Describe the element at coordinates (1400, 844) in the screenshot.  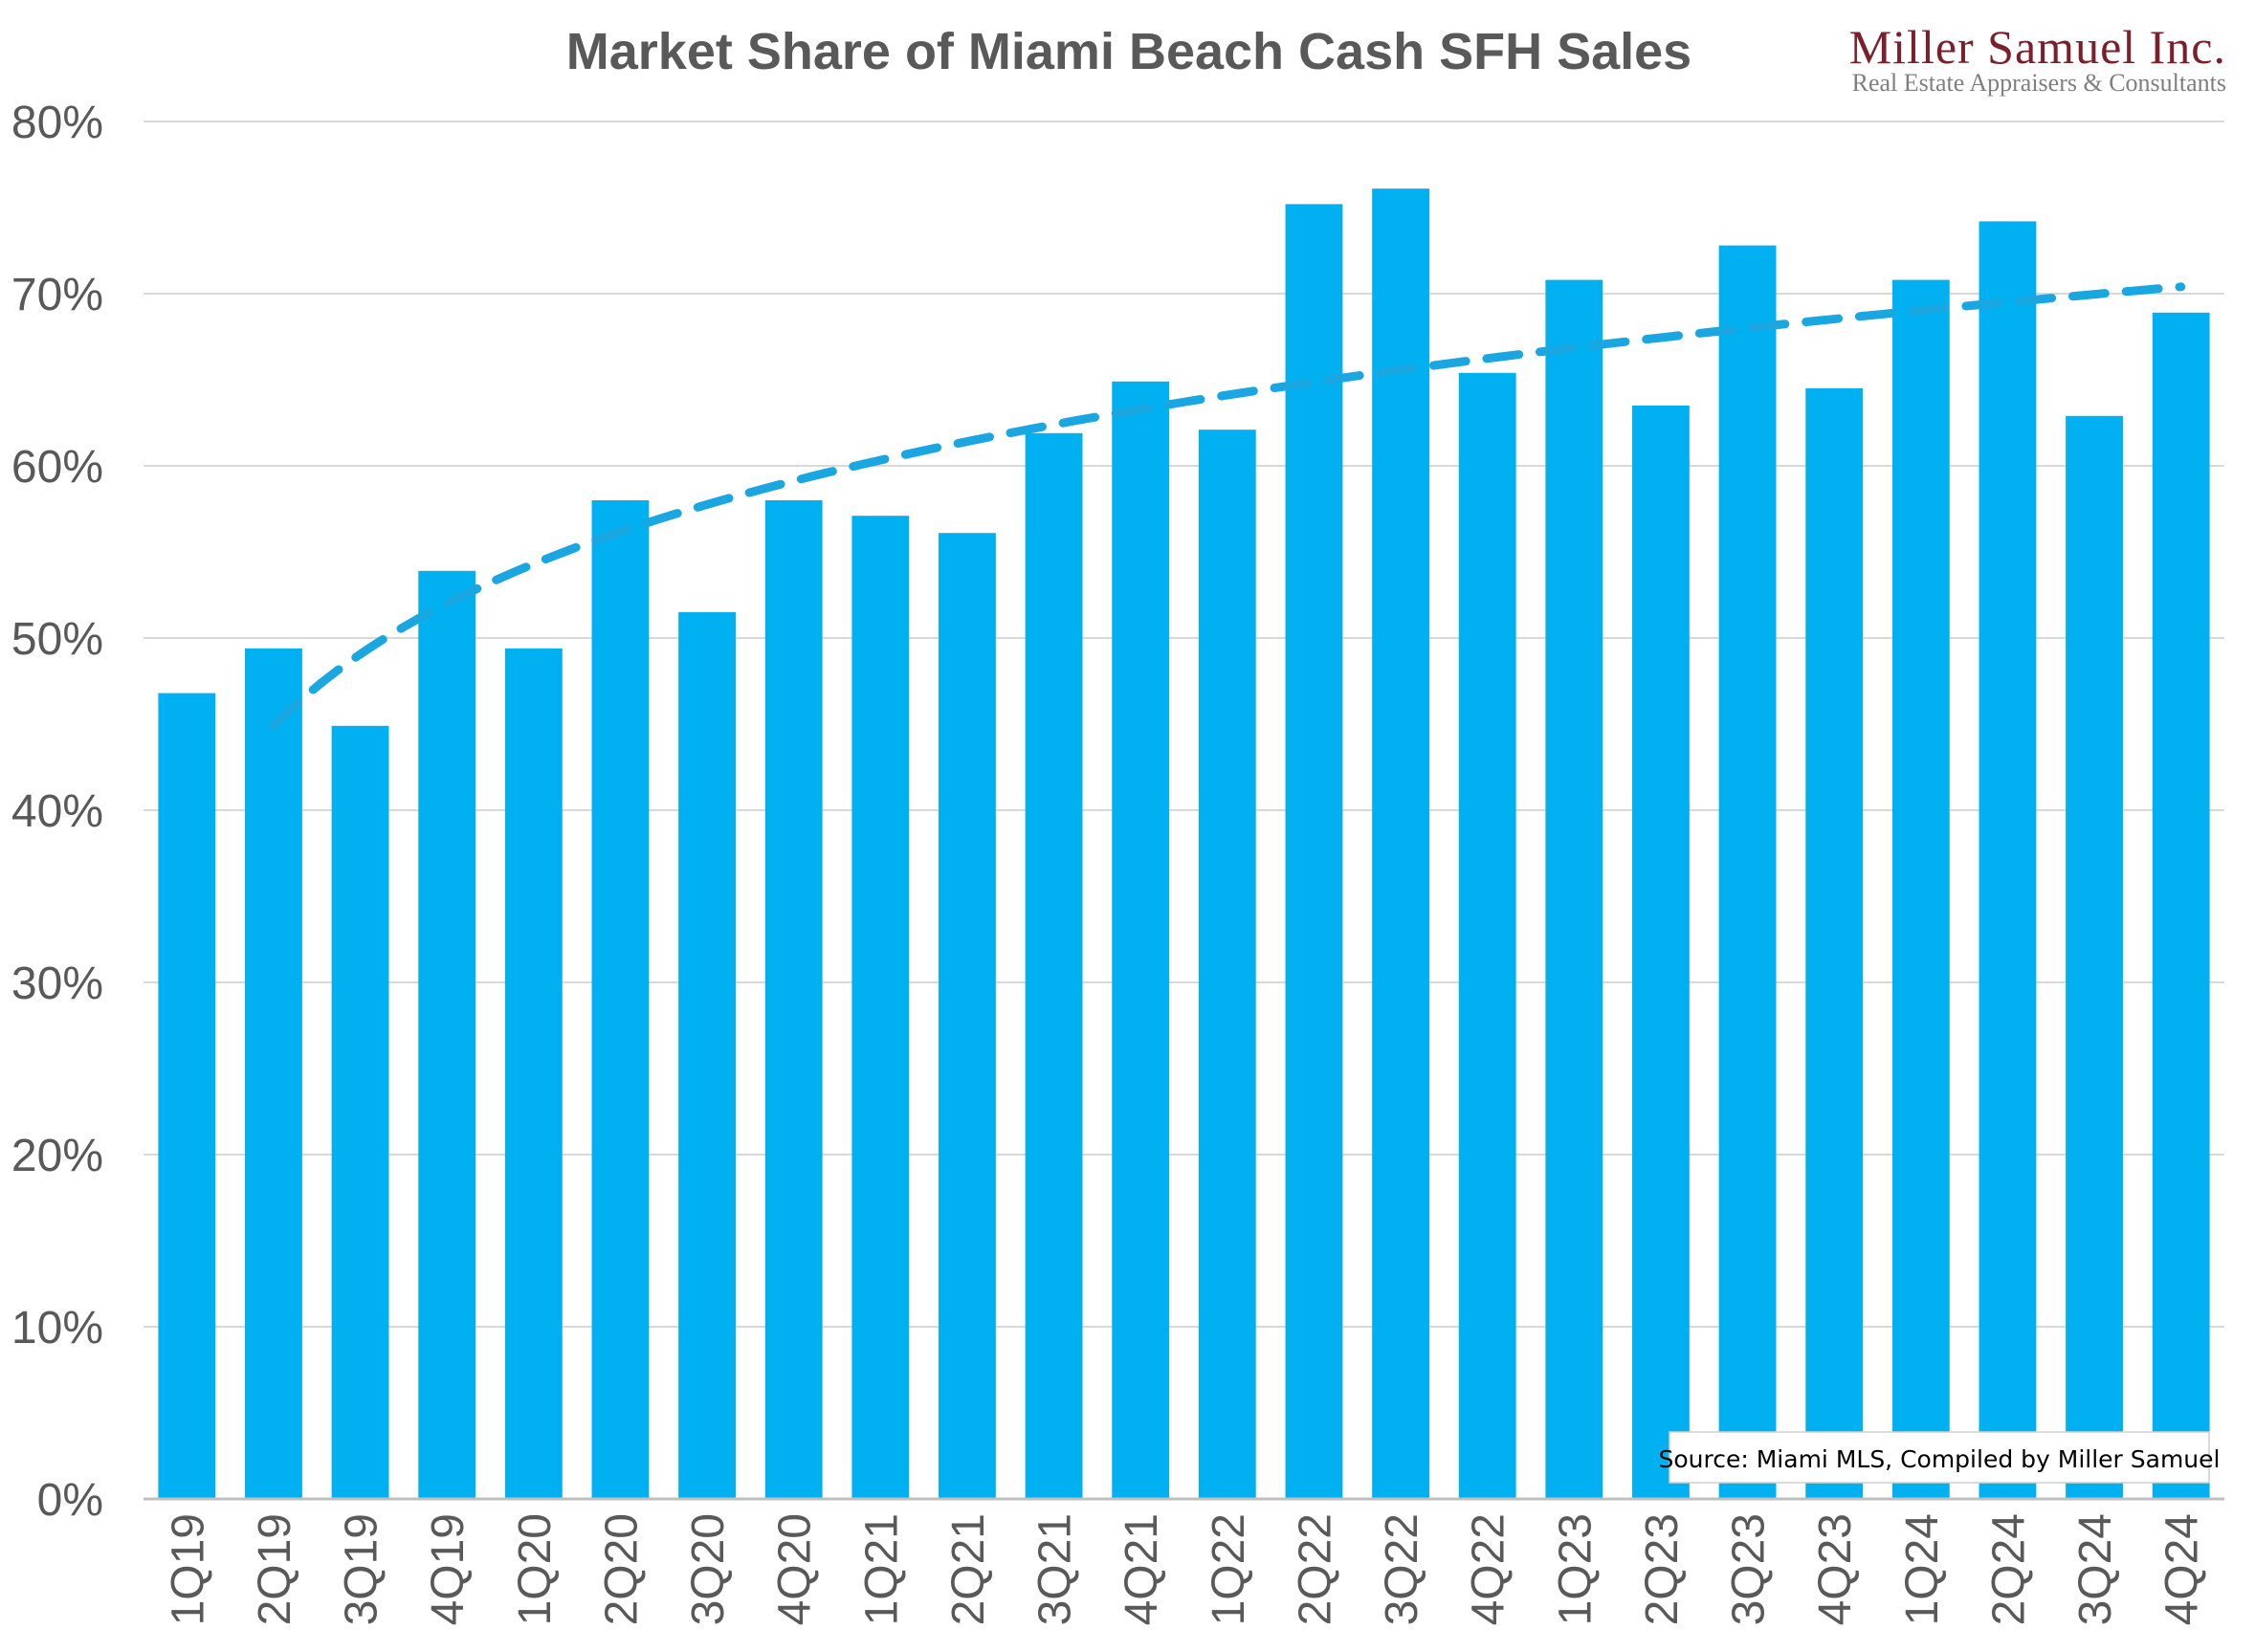
I see `bar-3q22` at that location.